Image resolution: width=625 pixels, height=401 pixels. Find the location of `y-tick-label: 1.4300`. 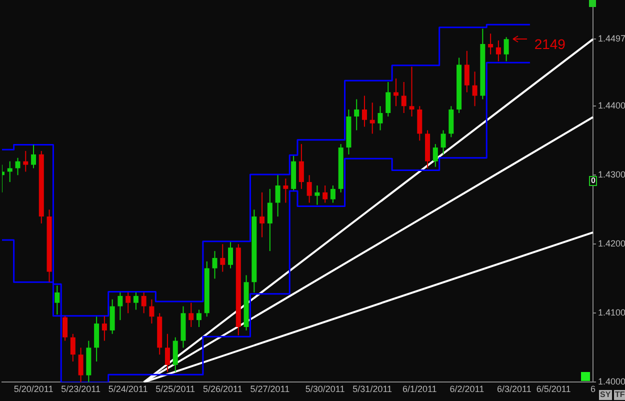

y-tick-label: 1.4300 is located at coordinates (611, 175).